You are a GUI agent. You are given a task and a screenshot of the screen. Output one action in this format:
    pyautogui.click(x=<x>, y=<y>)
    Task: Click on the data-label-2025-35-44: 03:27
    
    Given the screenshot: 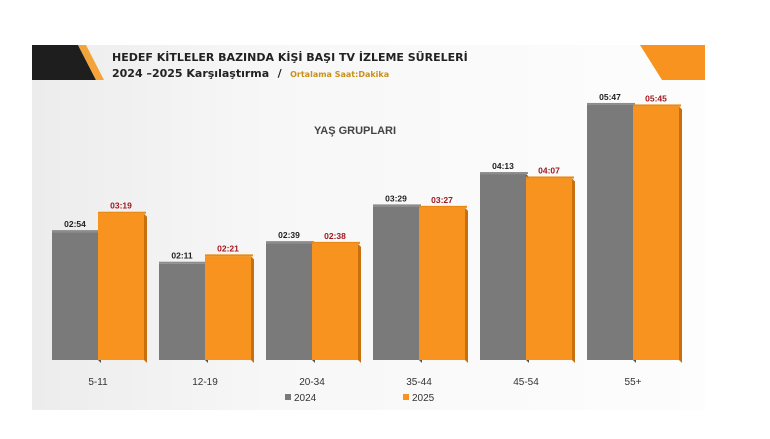 What is the action you would take?
    pyautogui.click(x=442, y=200)
    